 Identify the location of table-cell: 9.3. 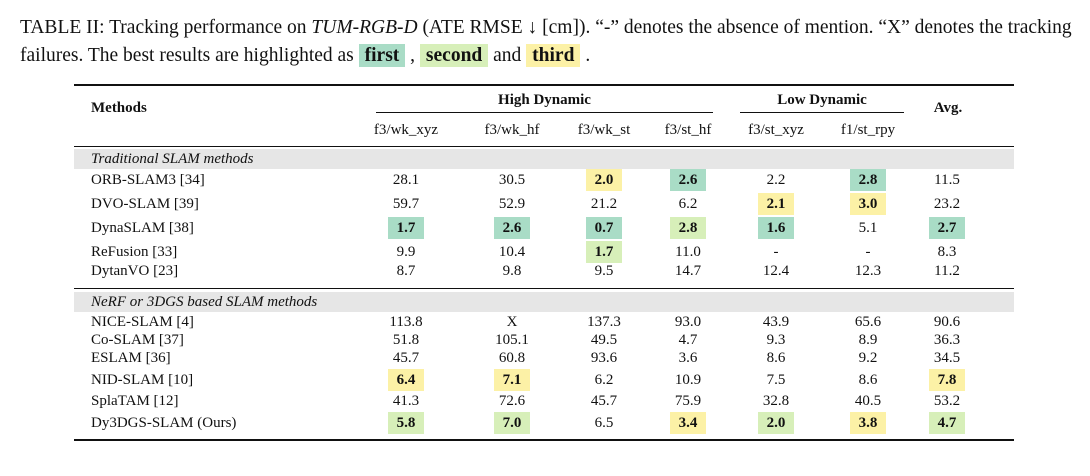
(776, 340).